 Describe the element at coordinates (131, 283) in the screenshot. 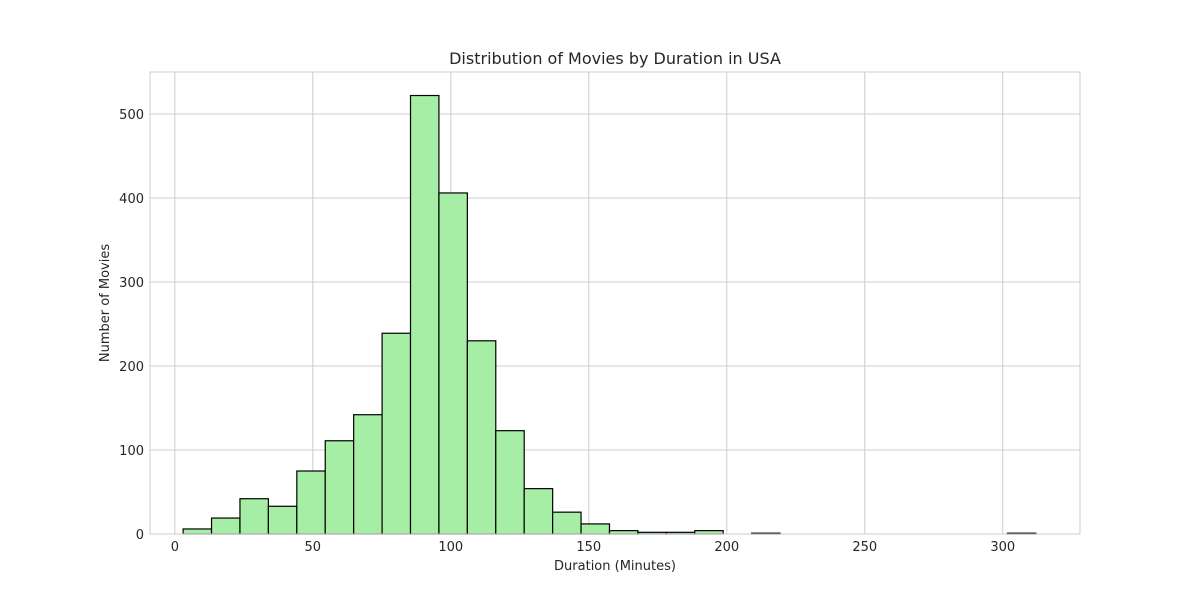

I see `y-tick-label: 300` at that location.